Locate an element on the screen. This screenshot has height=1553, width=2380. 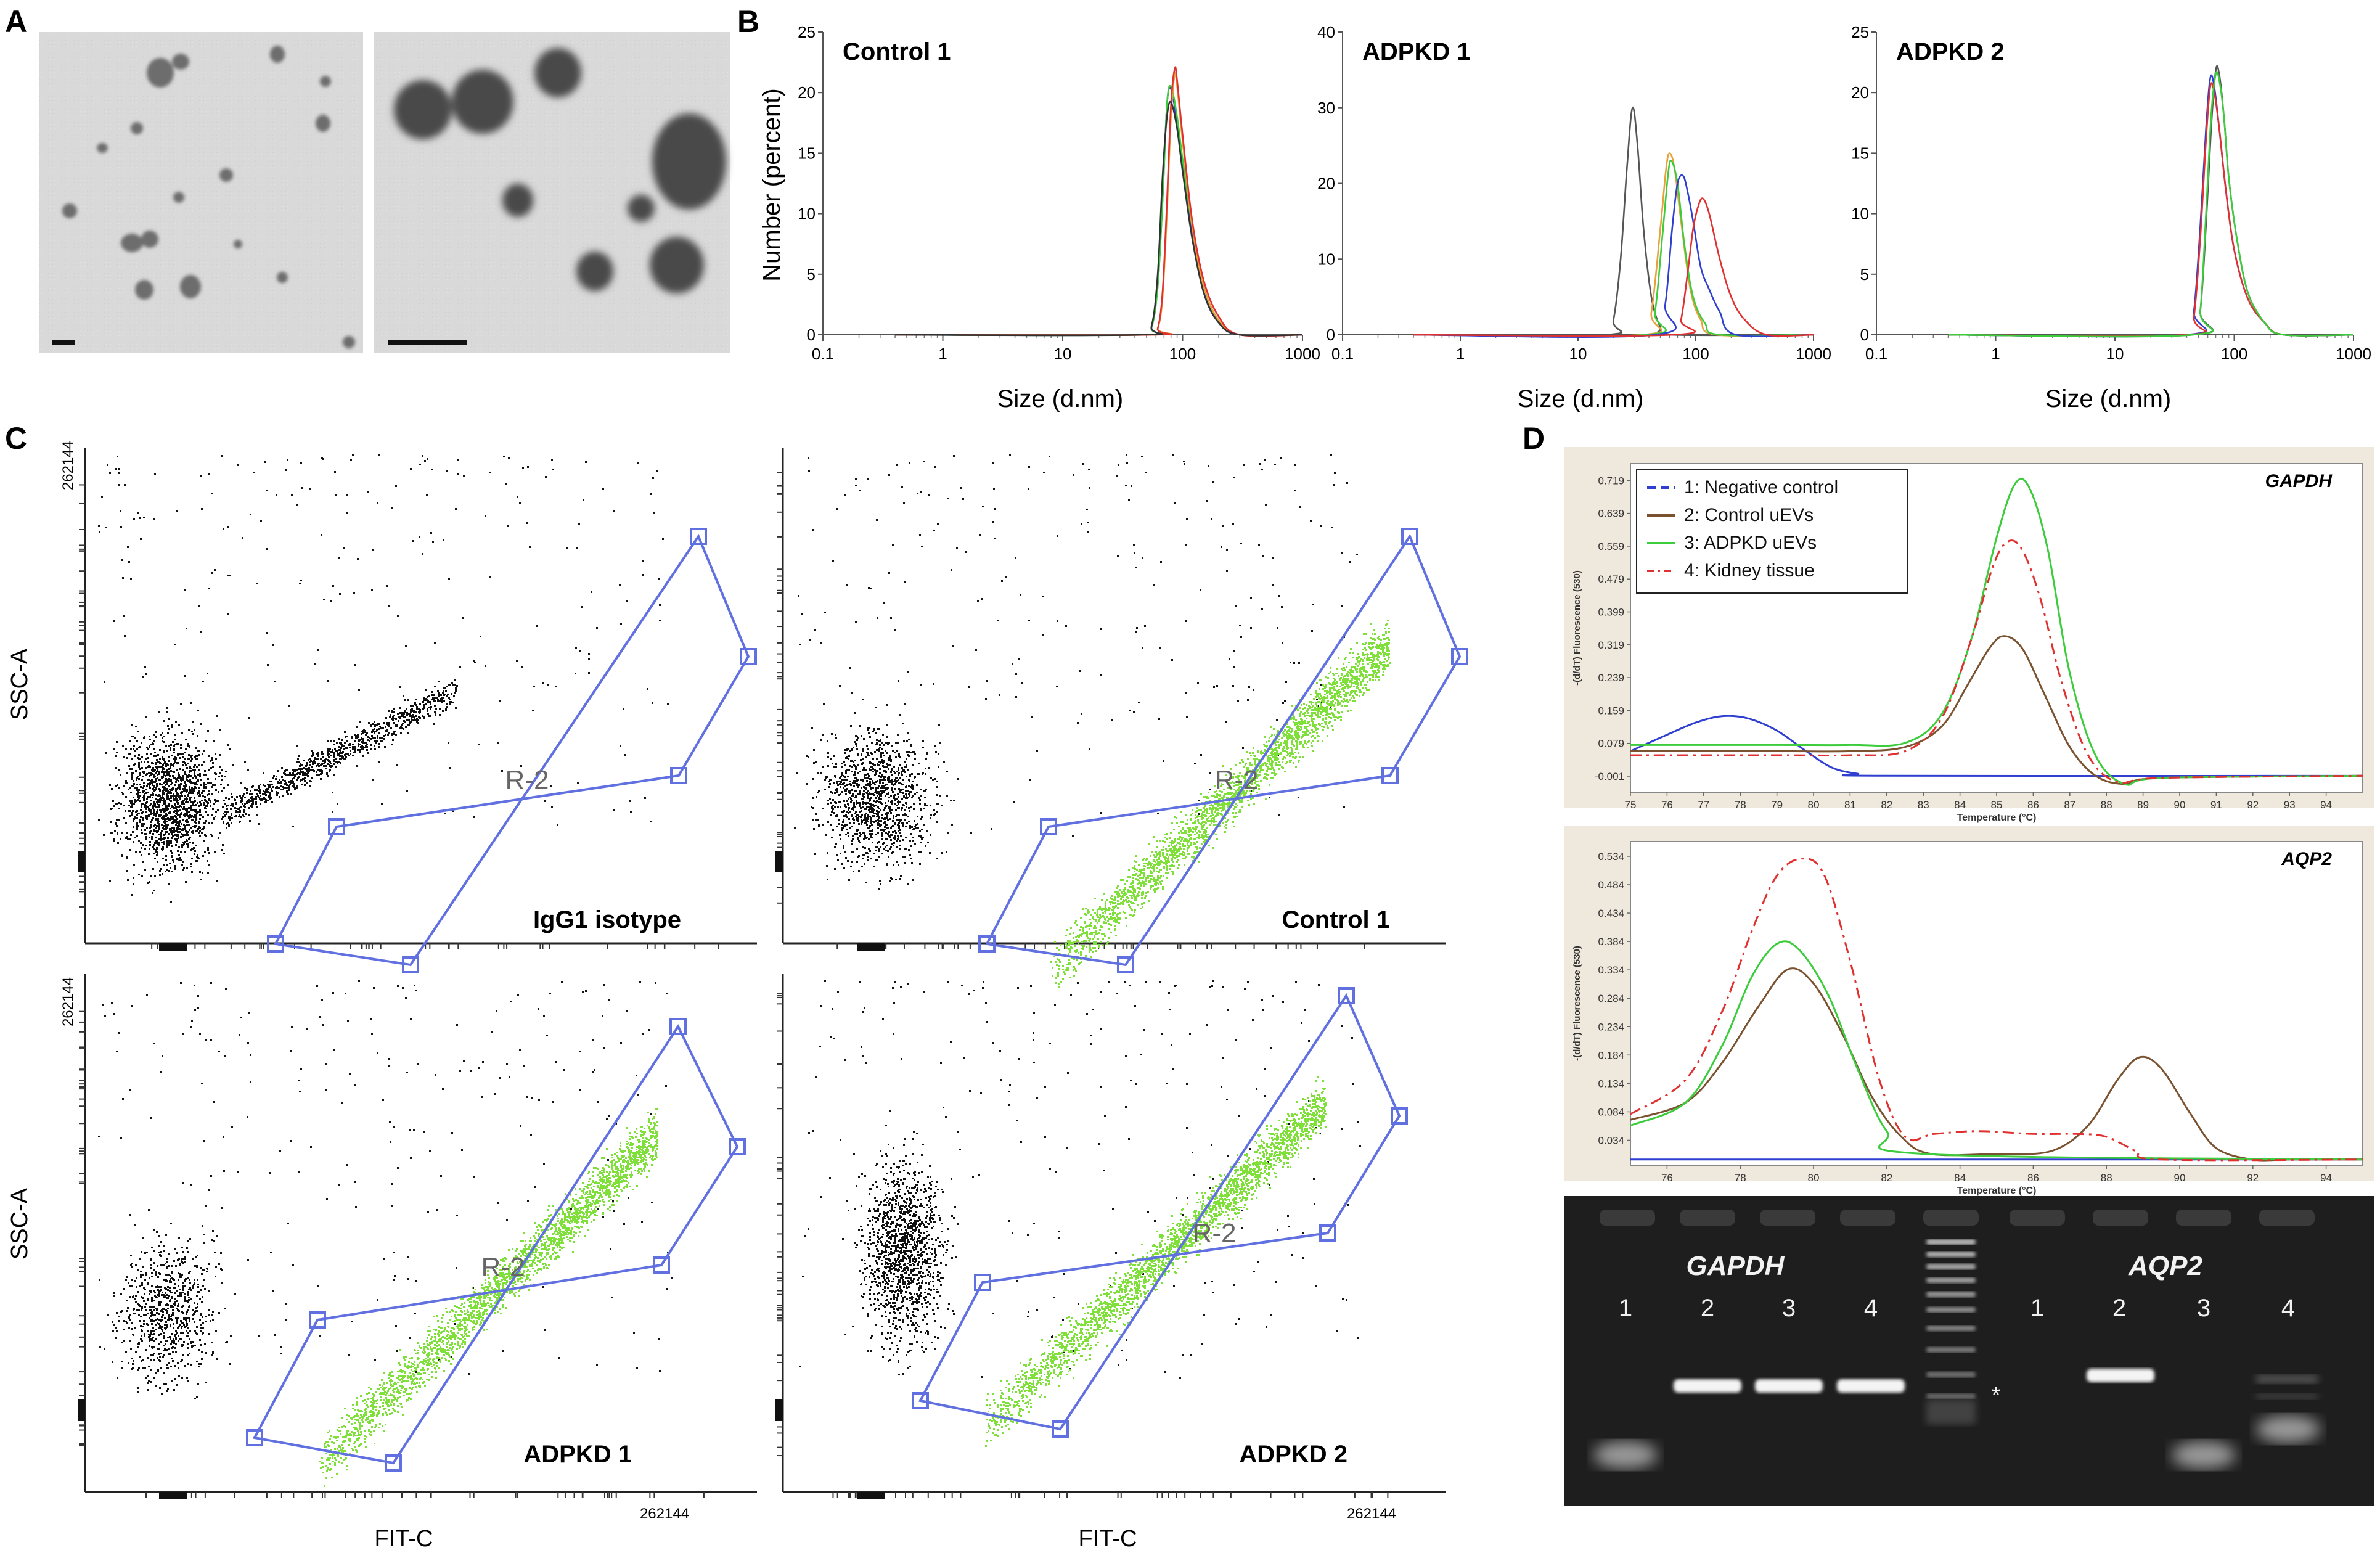
melt-x-tick-label: 80 is located at coordinates (1814, 1178).